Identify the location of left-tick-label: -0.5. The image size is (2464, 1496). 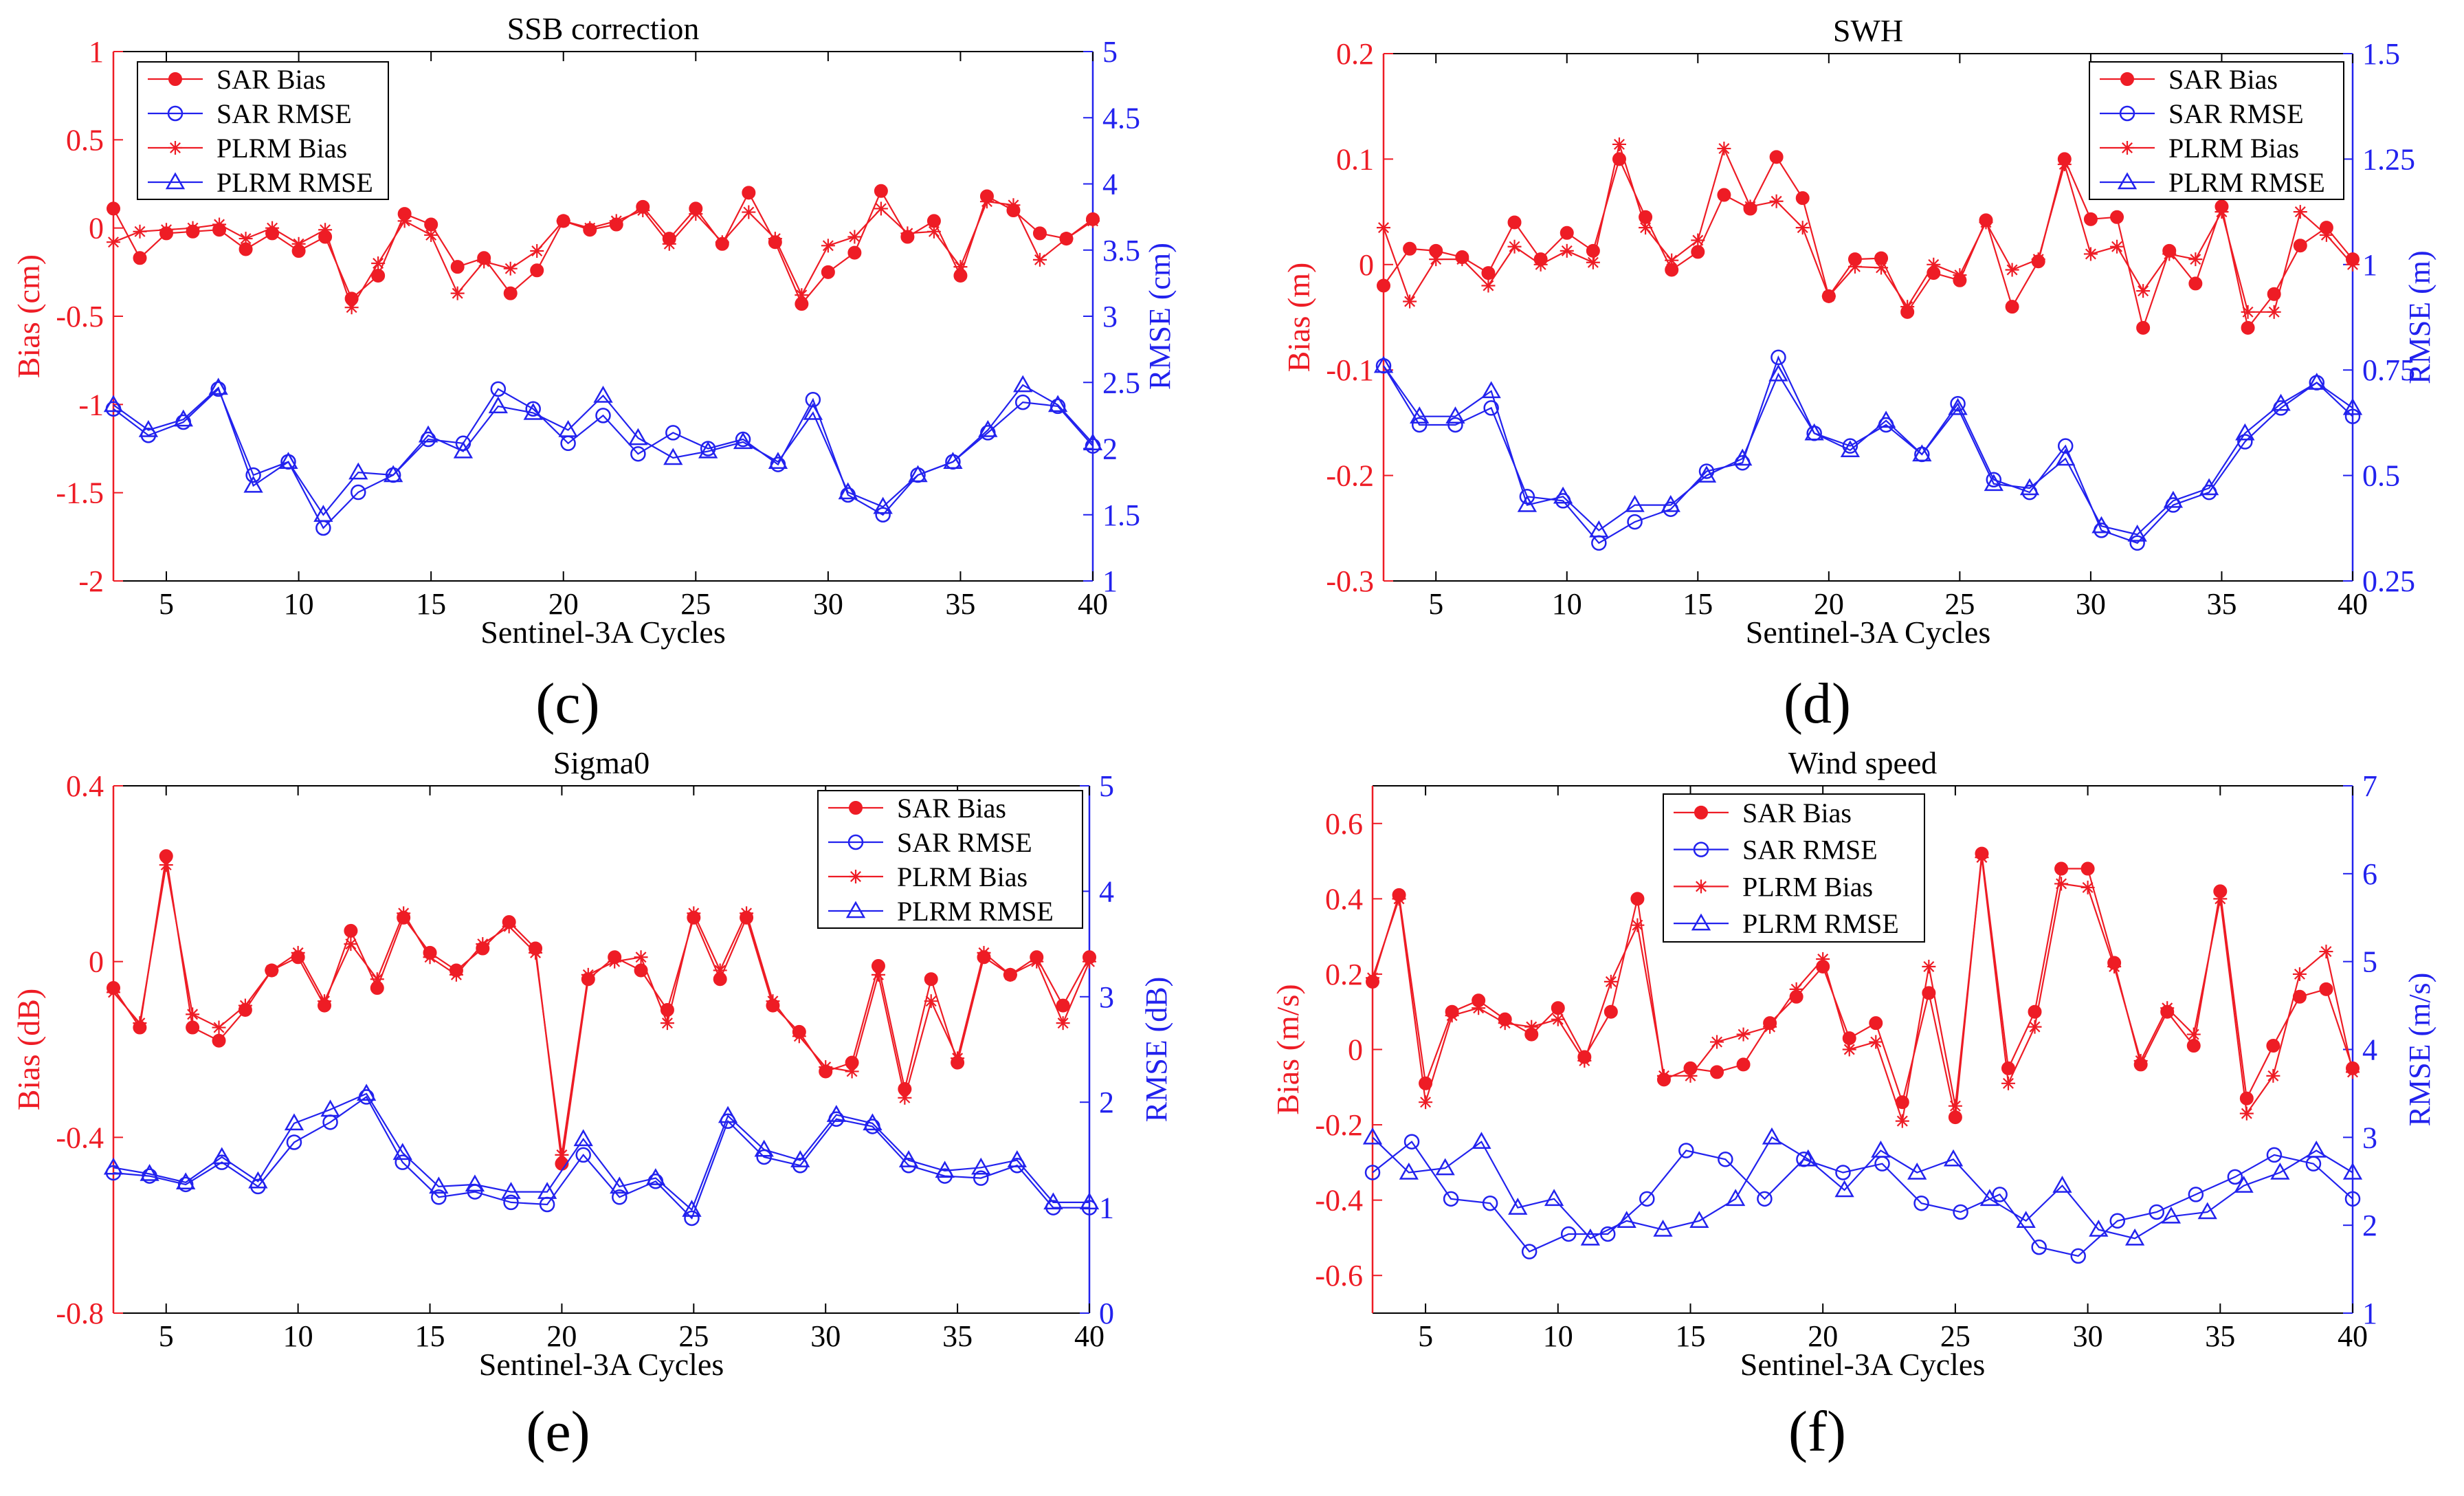
(80, 316).